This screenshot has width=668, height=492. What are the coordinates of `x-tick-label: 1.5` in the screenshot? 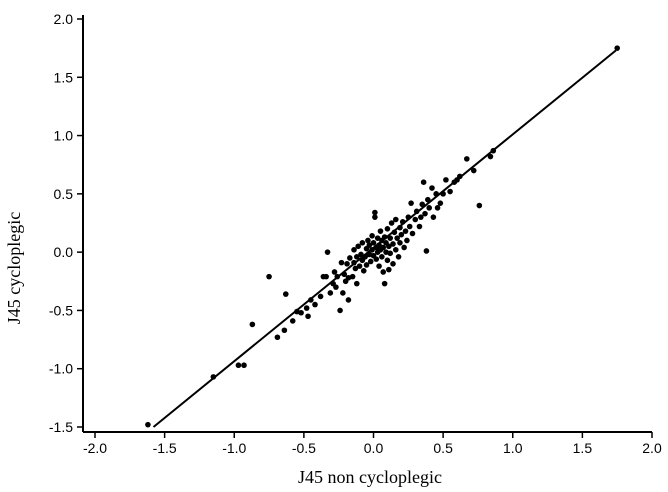 It's located at (583, 448).